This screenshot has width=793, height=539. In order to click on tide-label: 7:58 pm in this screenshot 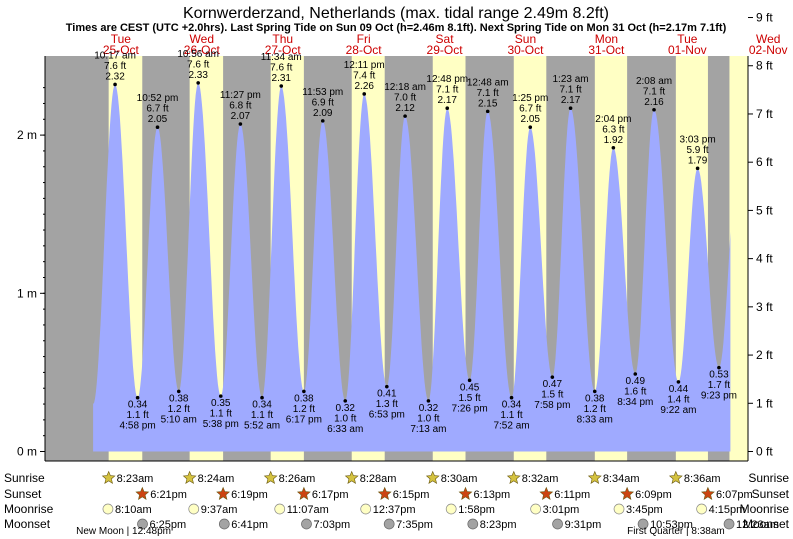, I will do `click(552, 405)`.